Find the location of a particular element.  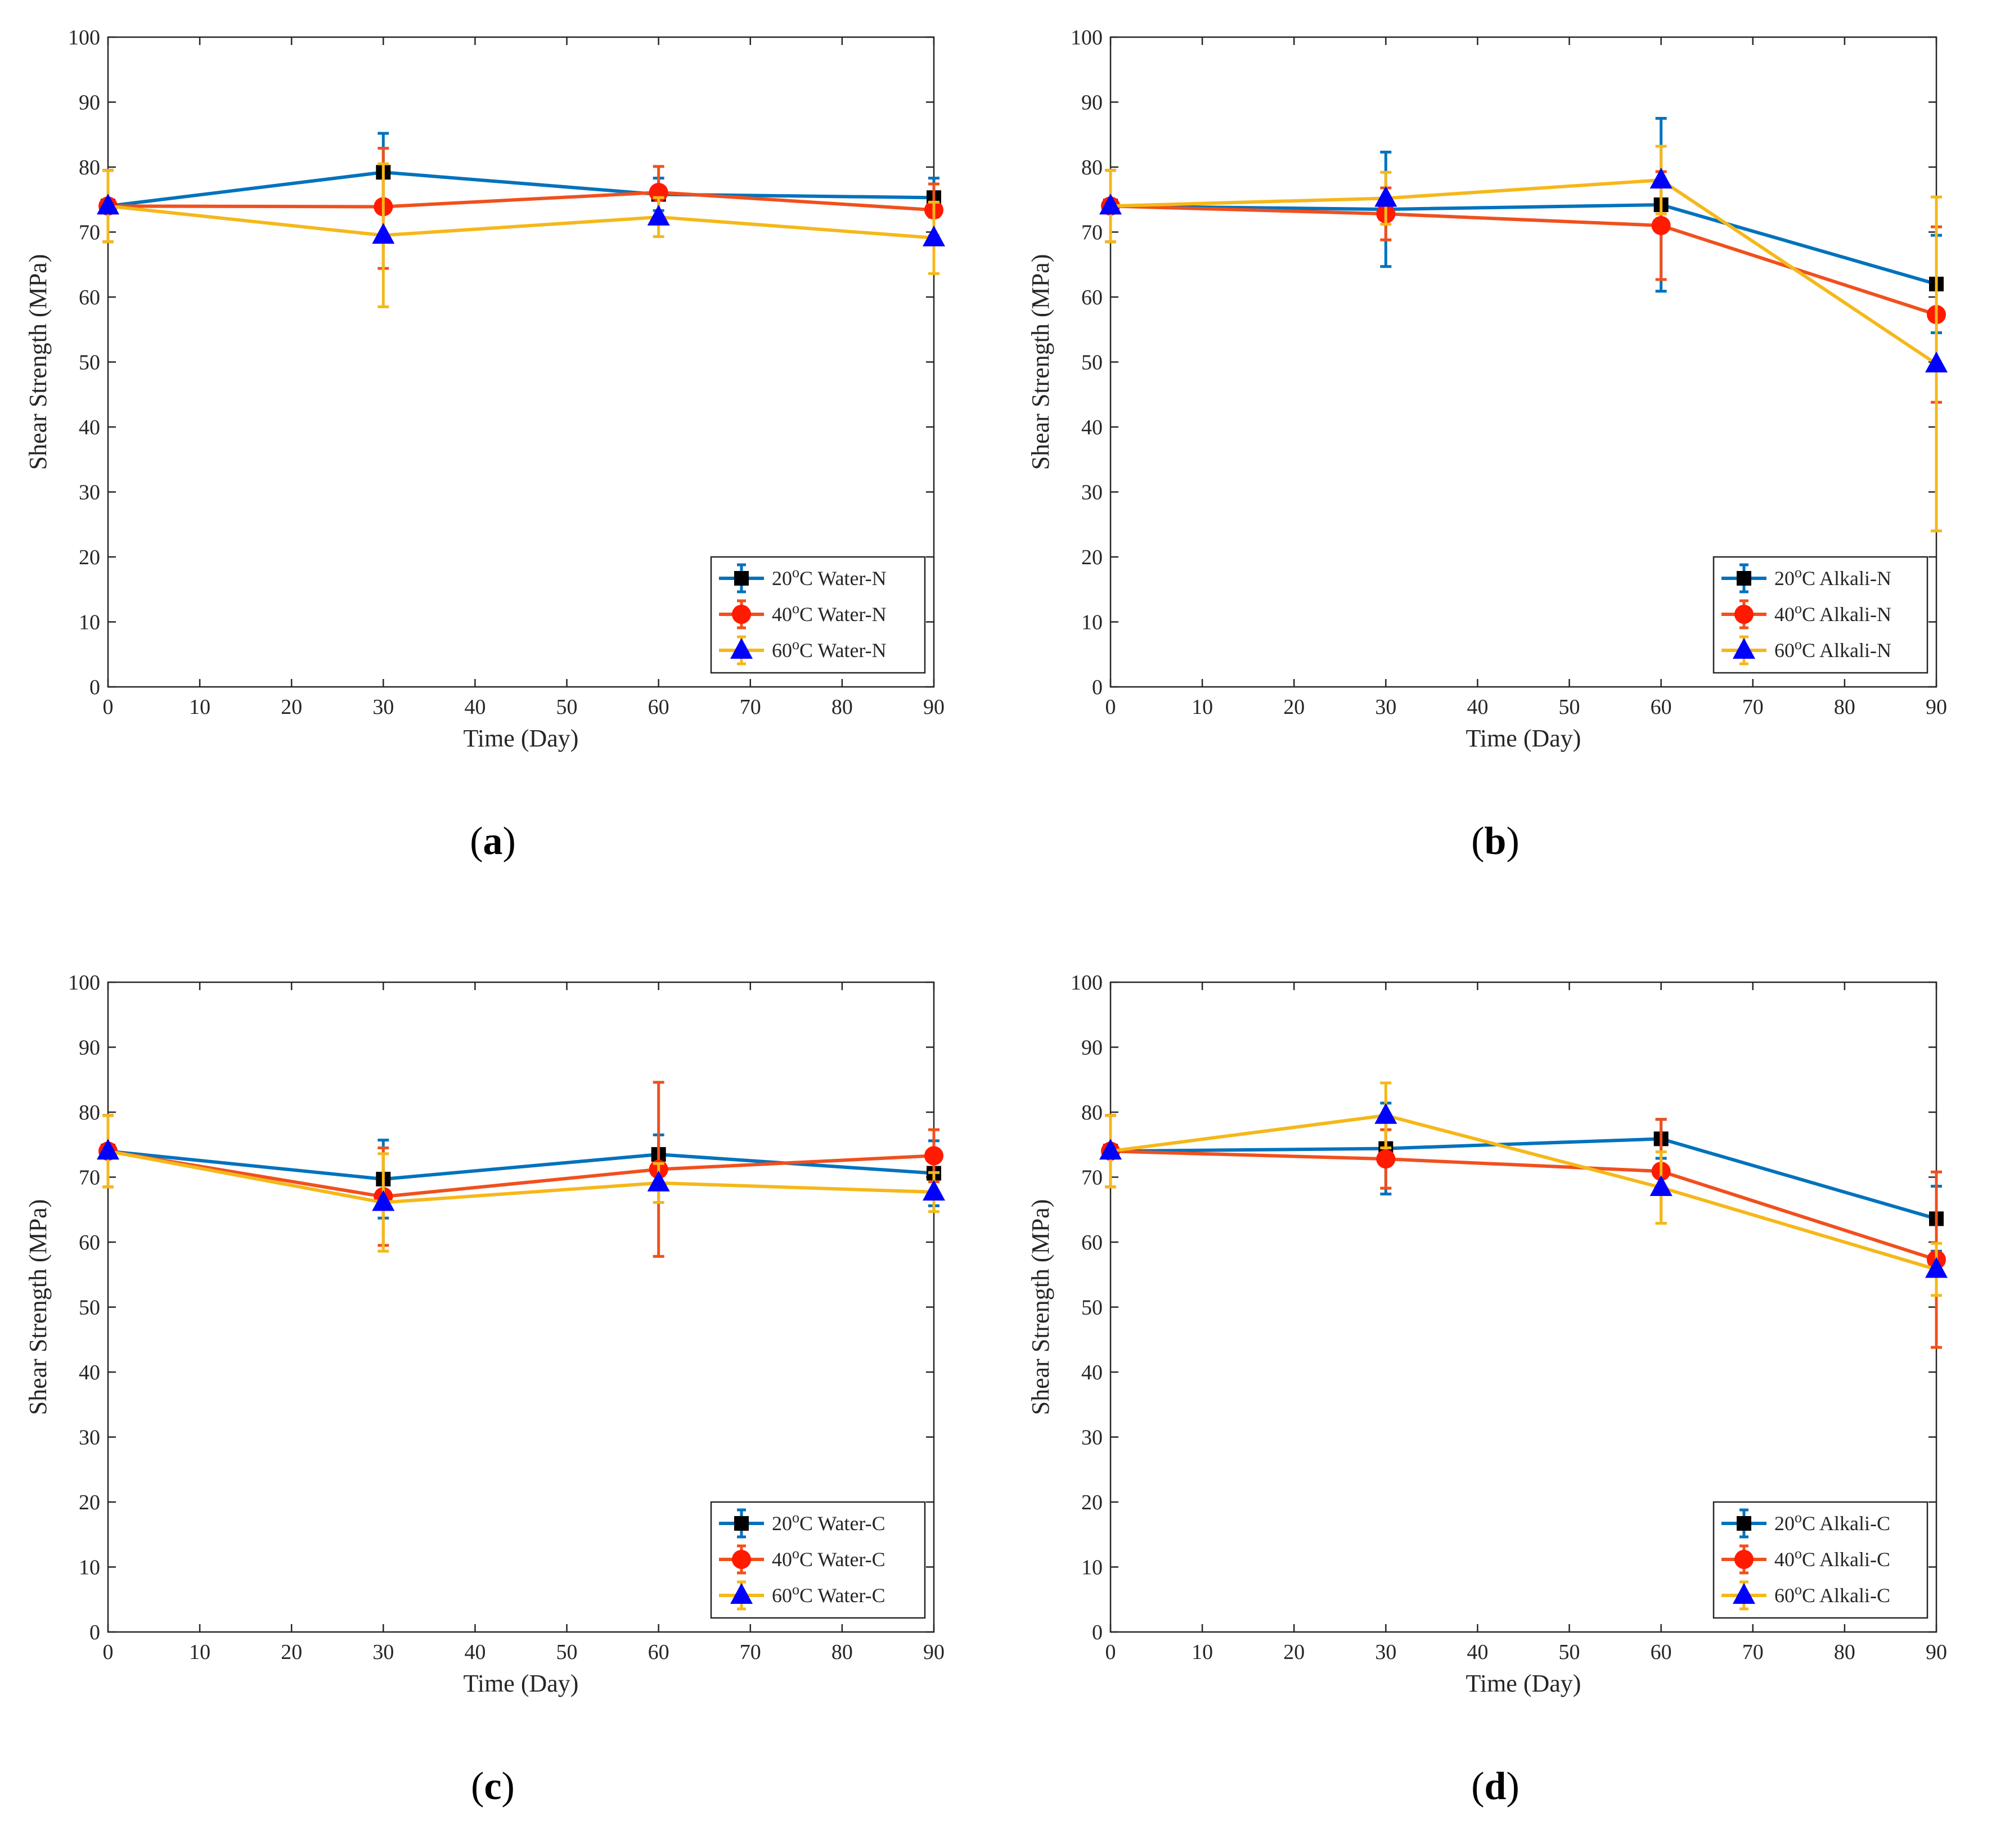

legend-temp: 40 is located at coordinates (782, 614).